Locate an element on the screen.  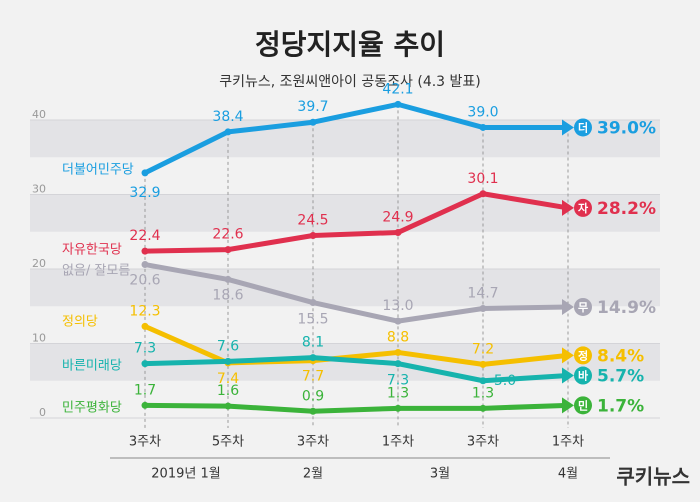
chart-subtitle: 쿠키뉴스, 조원씨앤아이 공동조사 (4.3 발표) is located at coordinates (350, 82).